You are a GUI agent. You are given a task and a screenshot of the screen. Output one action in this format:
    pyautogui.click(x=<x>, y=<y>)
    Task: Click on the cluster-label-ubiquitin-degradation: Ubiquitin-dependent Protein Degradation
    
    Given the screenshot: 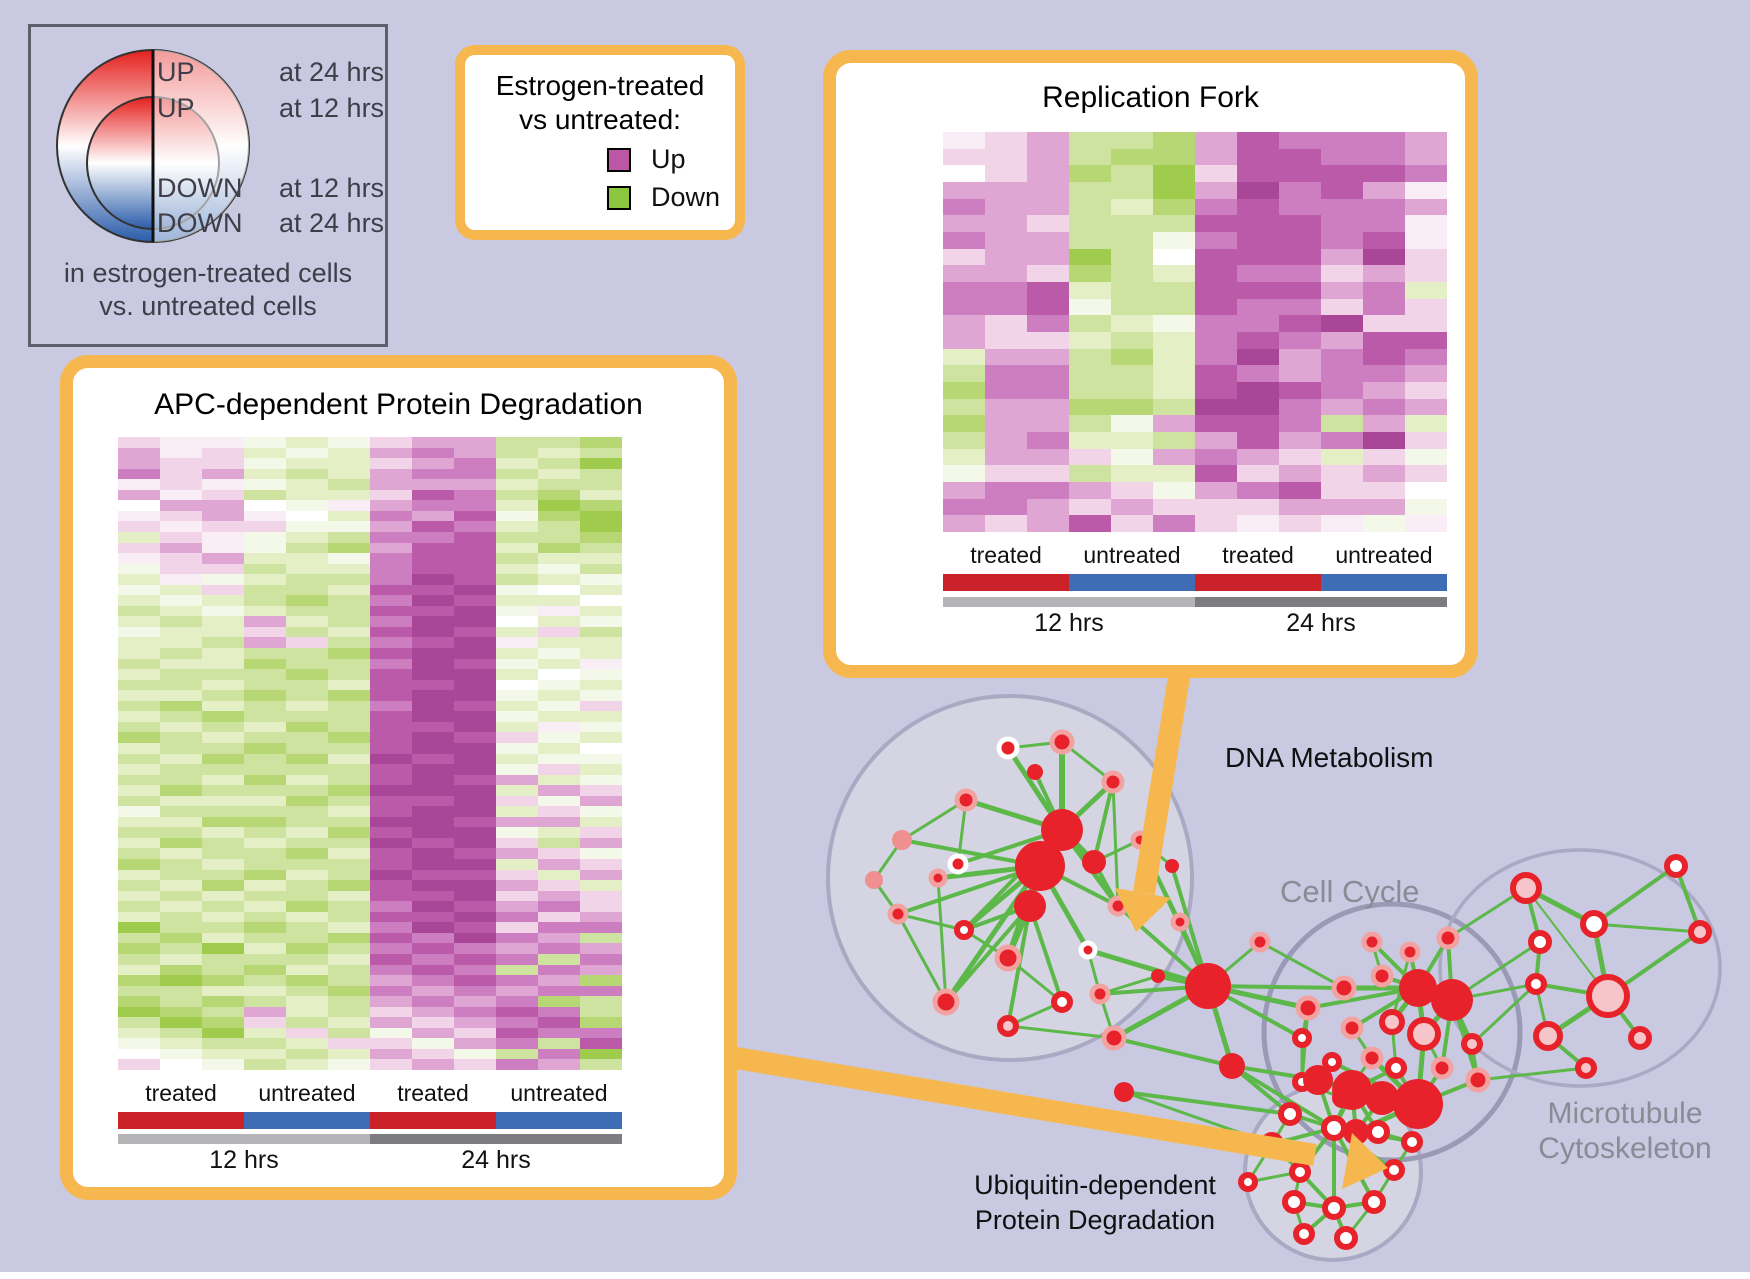 What is the action you would take?
    pyautogui.click(x=1095, y=1203)
    